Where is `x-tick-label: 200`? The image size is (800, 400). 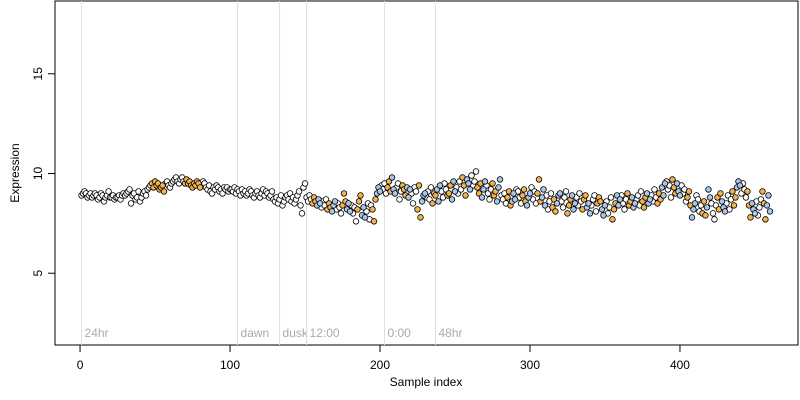 x-tick-label: 200 is located at coordinates (380, 365).